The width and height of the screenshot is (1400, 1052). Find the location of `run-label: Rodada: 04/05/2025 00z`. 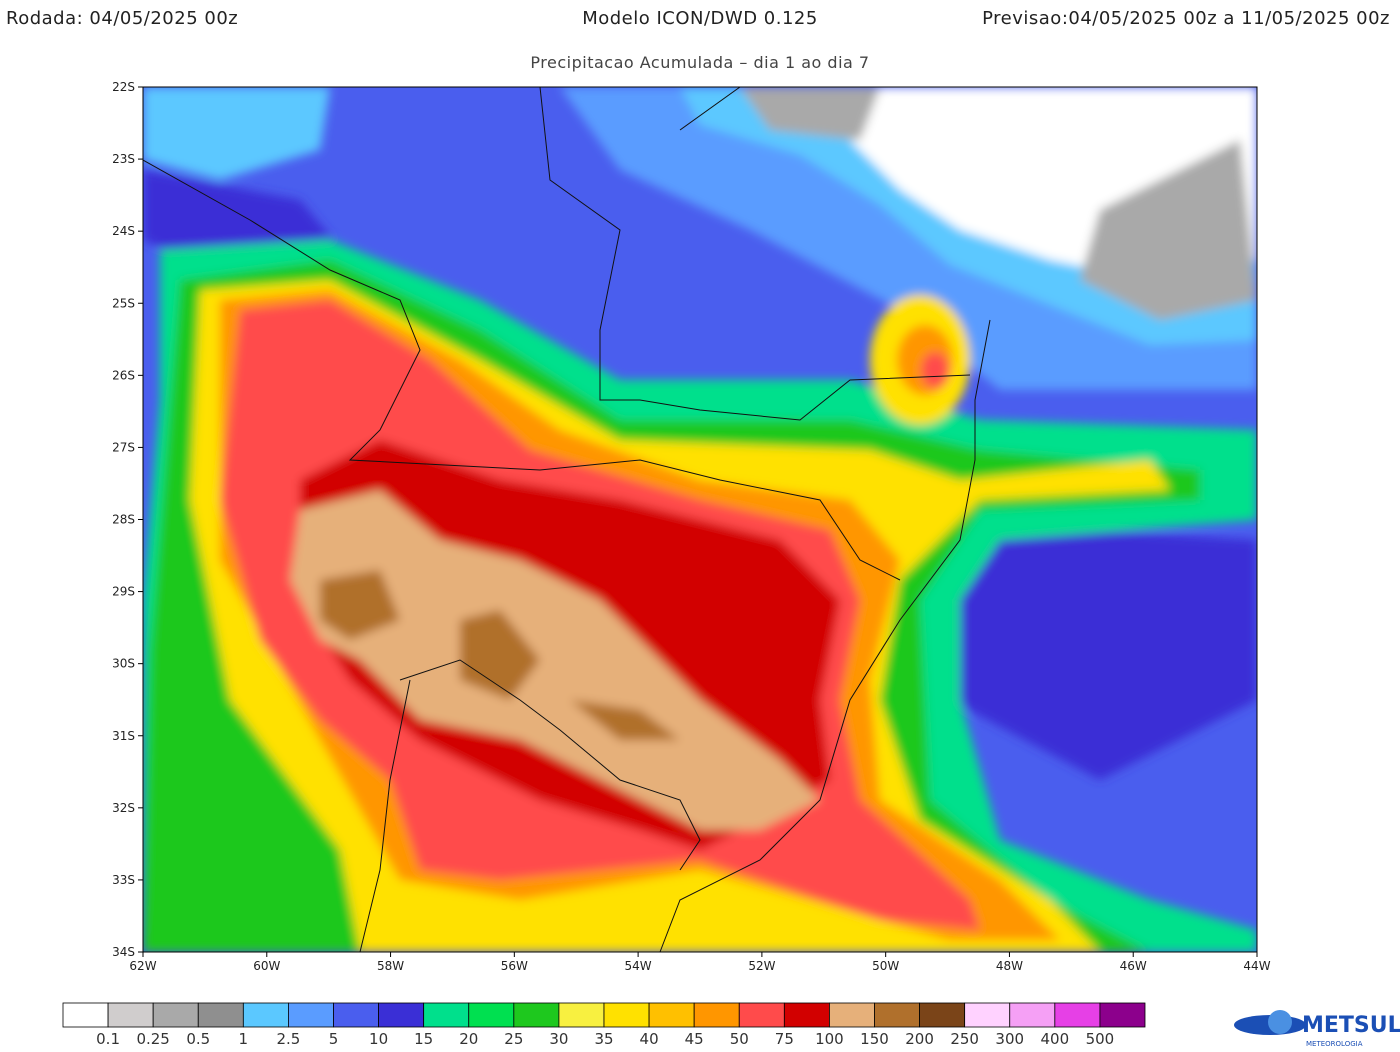

run-label: Rodada: 04/05/2025 00z is located at coordinates (122, 18).